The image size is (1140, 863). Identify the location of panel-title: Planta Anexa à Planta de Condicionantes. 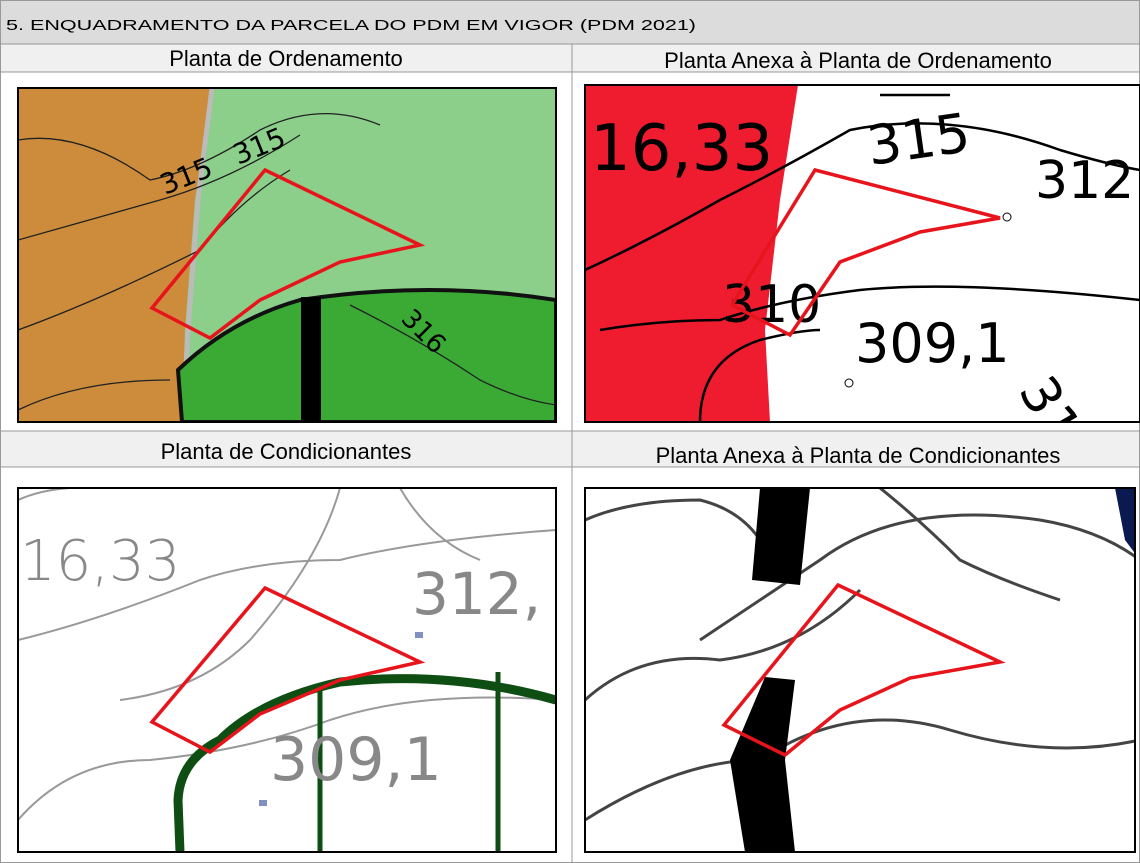
(858, 455).